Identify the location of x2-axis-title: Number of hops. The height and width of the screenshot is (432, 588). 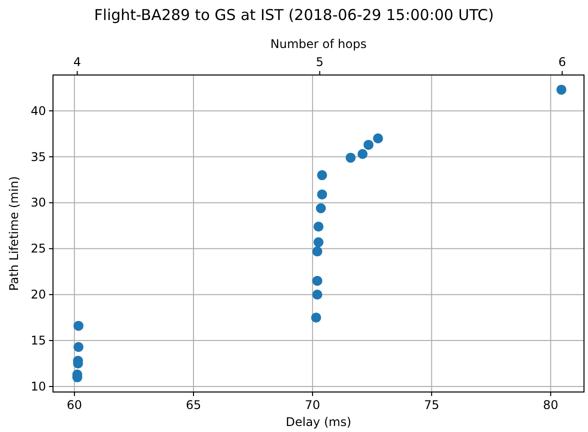
(318, 44).